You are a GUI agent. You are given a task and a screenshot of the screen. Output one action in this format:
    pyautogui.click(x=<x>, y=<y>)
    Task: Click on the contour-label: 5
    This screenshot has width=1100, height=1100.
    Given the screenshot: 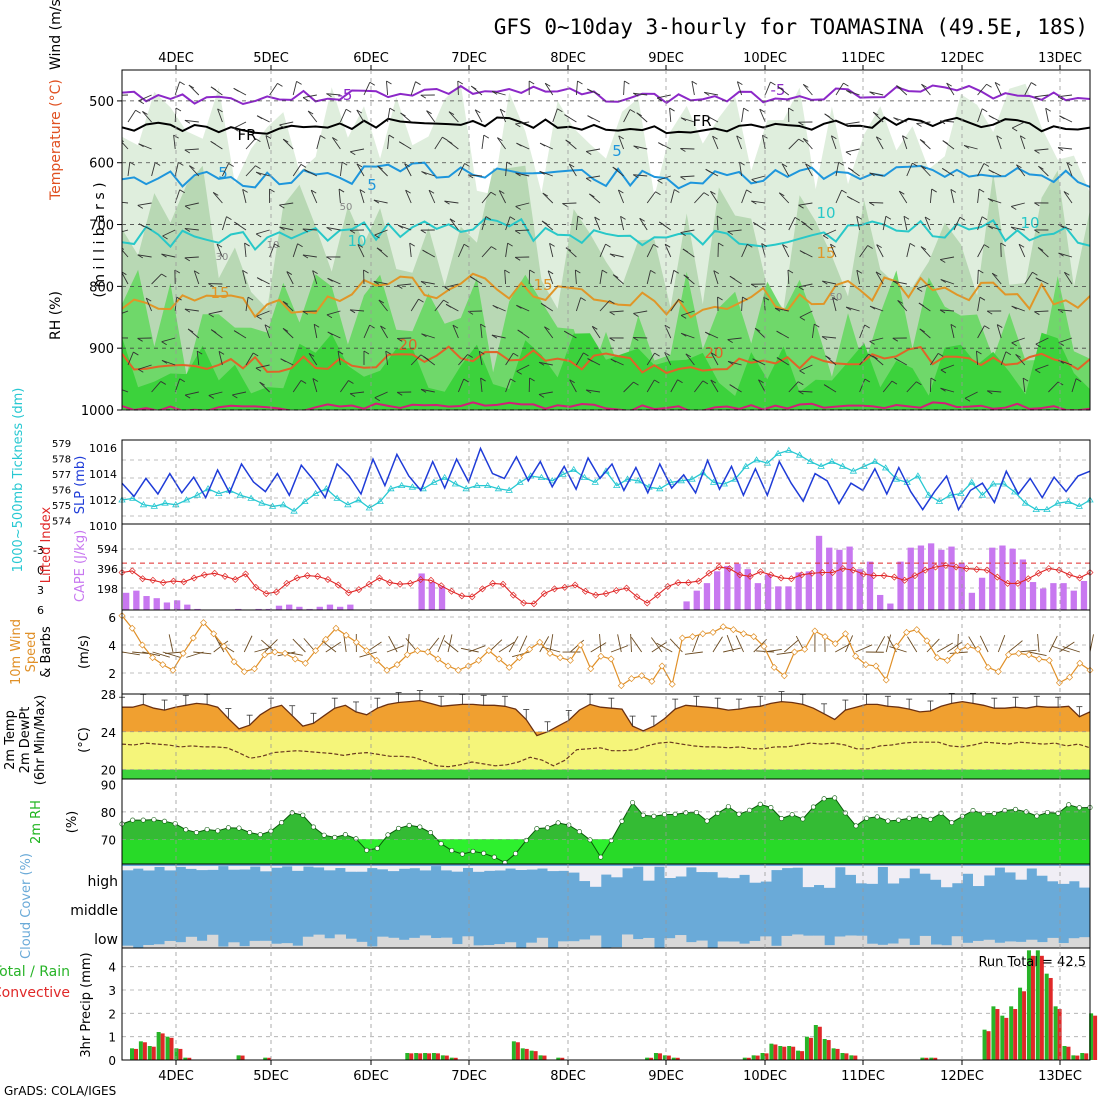 What is the action you would take?
    pyautogui.click(x=617, y=151)
    